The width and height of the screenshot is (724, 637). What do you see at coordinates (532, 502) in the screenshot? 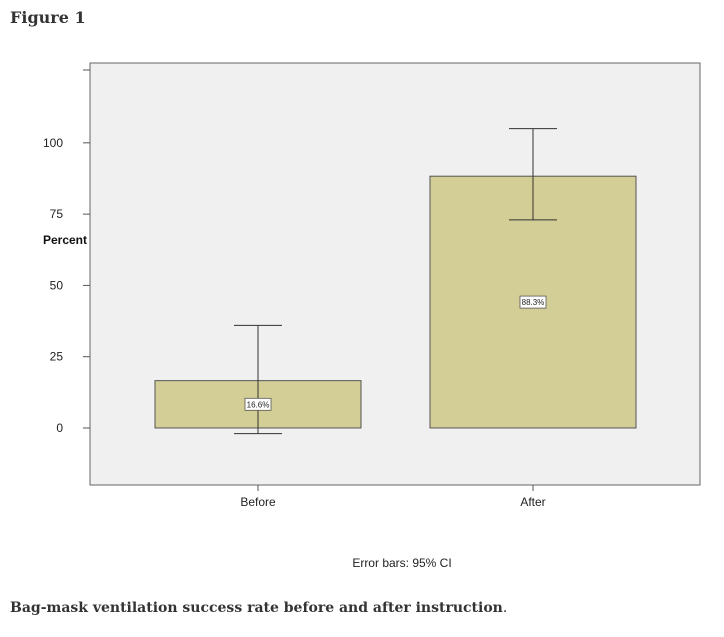
I see `x-tick-label: After` at bounding box center [532, 502].